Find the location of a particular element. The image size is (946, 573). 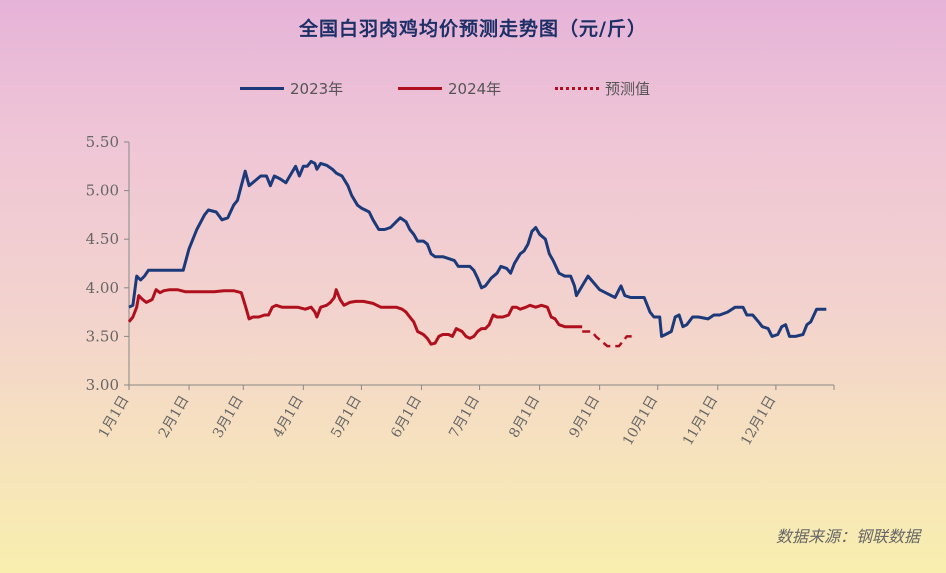

y-tick-label: 3.50 is located at coordinates (102, 336).